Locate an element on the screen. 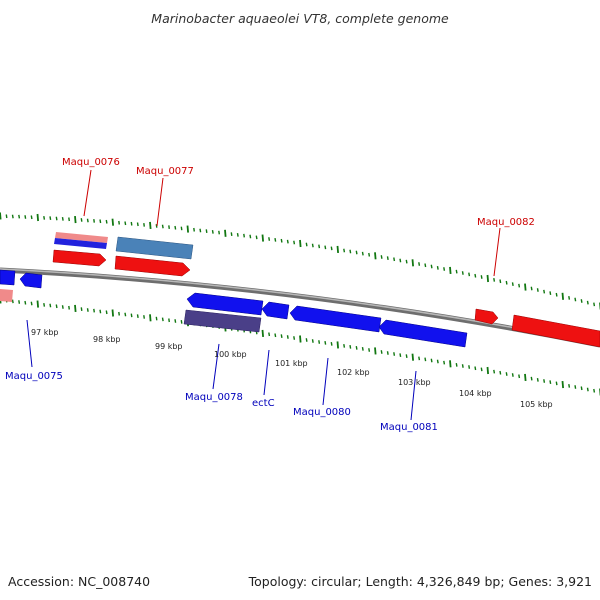 This screenshot has width=600, height=600. gene-ectc-arrow is located at coordinates (275, 310).